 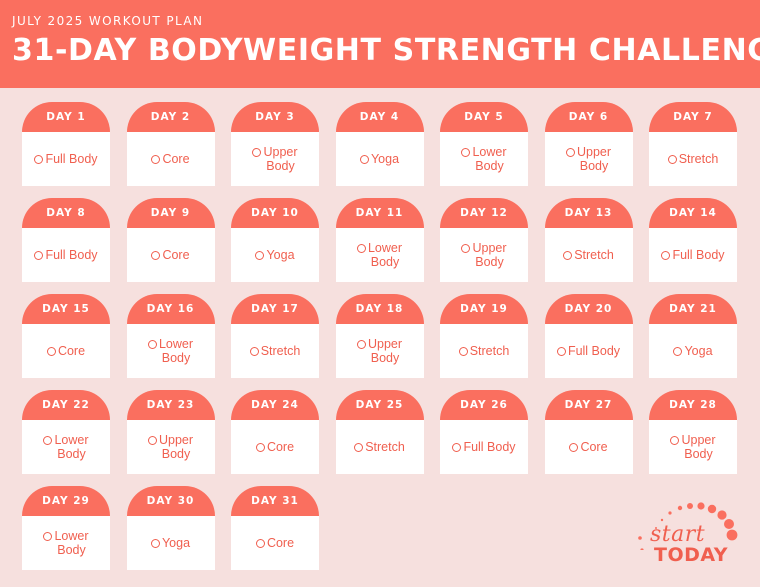 What do you see at coordinates (275, 117) in the screenshot?
I see `day-label: DAY 3` at bounding box center [275, 117].